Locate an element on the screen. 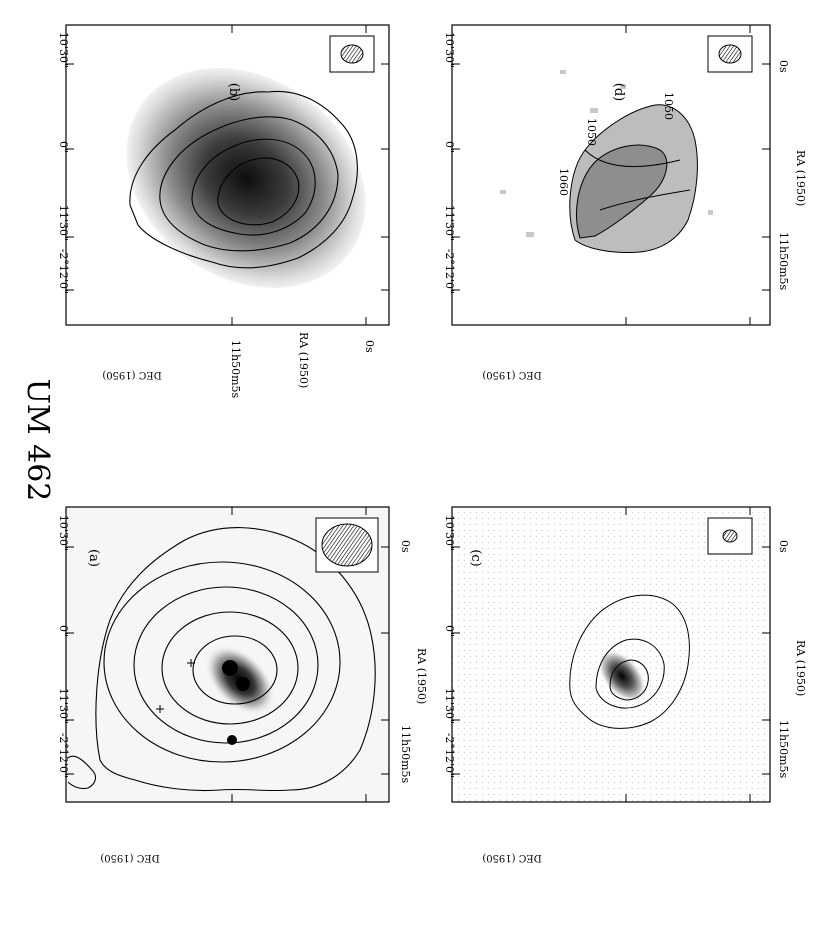 This screenshot has height=938, width=830. panel-c-dec-tick-3: 11'30" is located at coordinates (449, 706).